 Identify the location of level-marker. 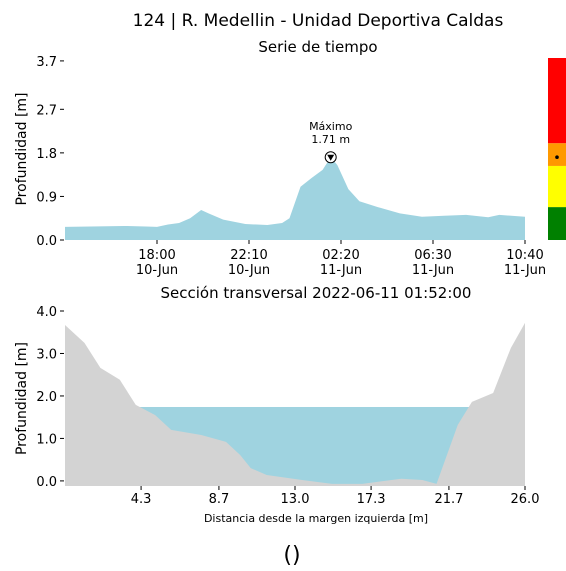
(557, 157).